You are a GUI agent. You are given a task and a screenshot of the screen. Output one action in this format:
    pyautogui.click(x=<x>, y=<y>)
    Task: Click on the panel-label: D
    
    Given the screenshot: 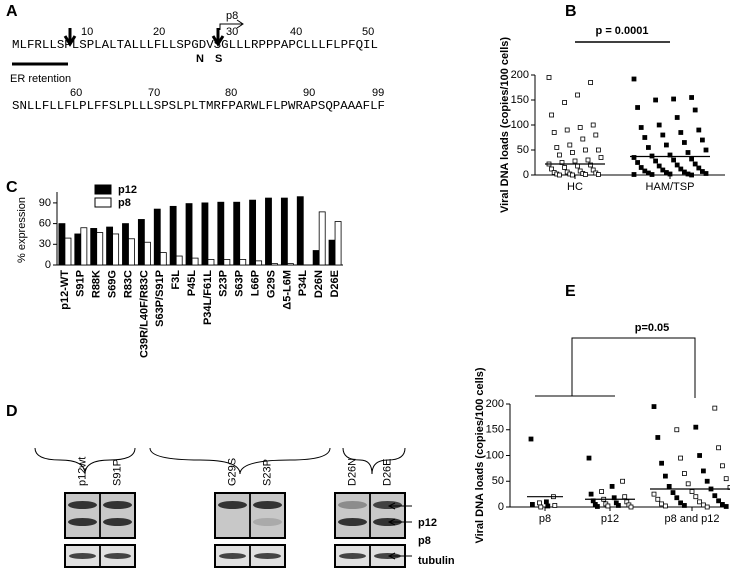 What is the action you would take?
    pyautogui.click(x=12, y=411)
    